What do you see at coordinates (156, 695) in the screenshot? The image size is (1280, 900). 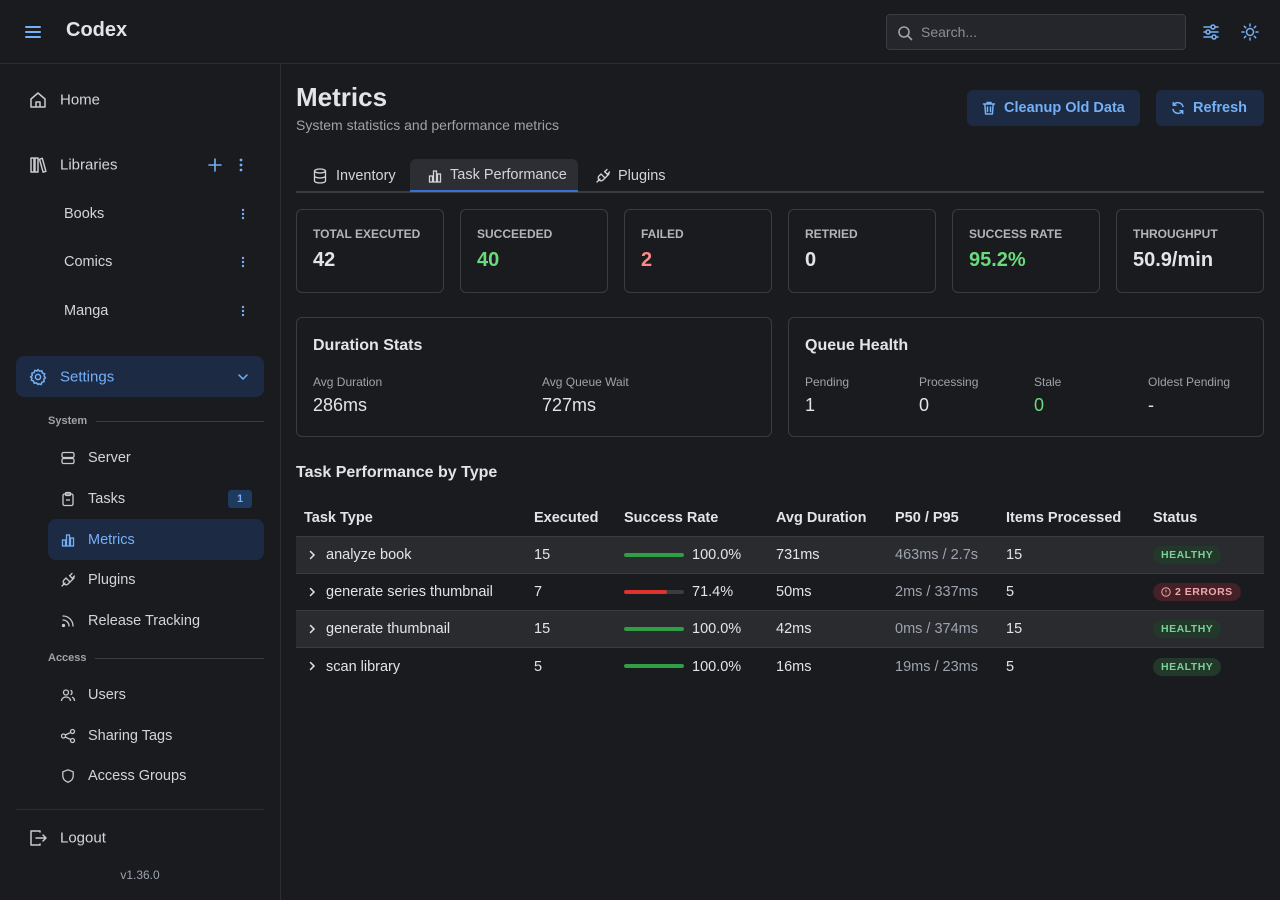 I see `sidebar-item-users: Users` at bounding box center [156, 695].